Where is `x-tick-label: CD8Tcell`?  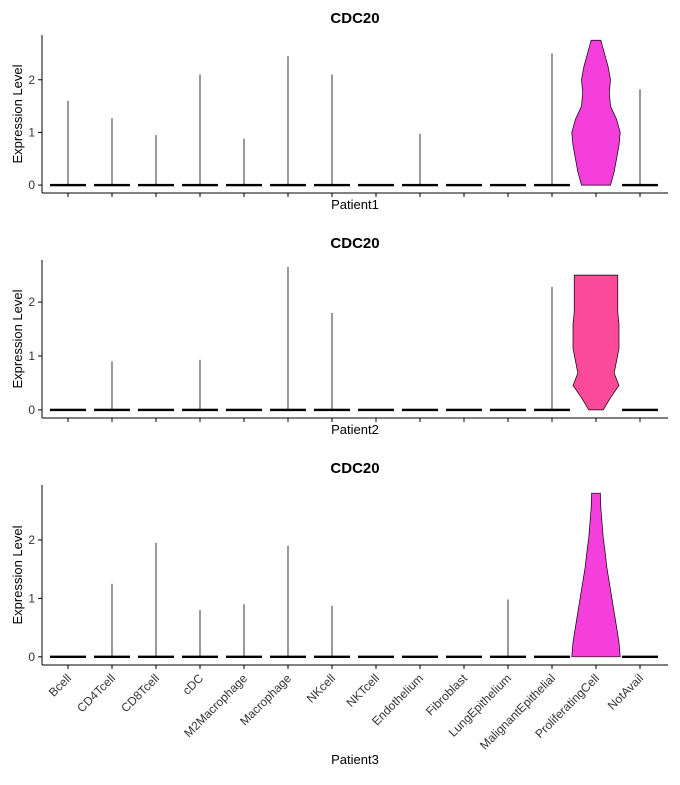 x-tick-label: CD8Tcell is located at coordinates (140, 693).